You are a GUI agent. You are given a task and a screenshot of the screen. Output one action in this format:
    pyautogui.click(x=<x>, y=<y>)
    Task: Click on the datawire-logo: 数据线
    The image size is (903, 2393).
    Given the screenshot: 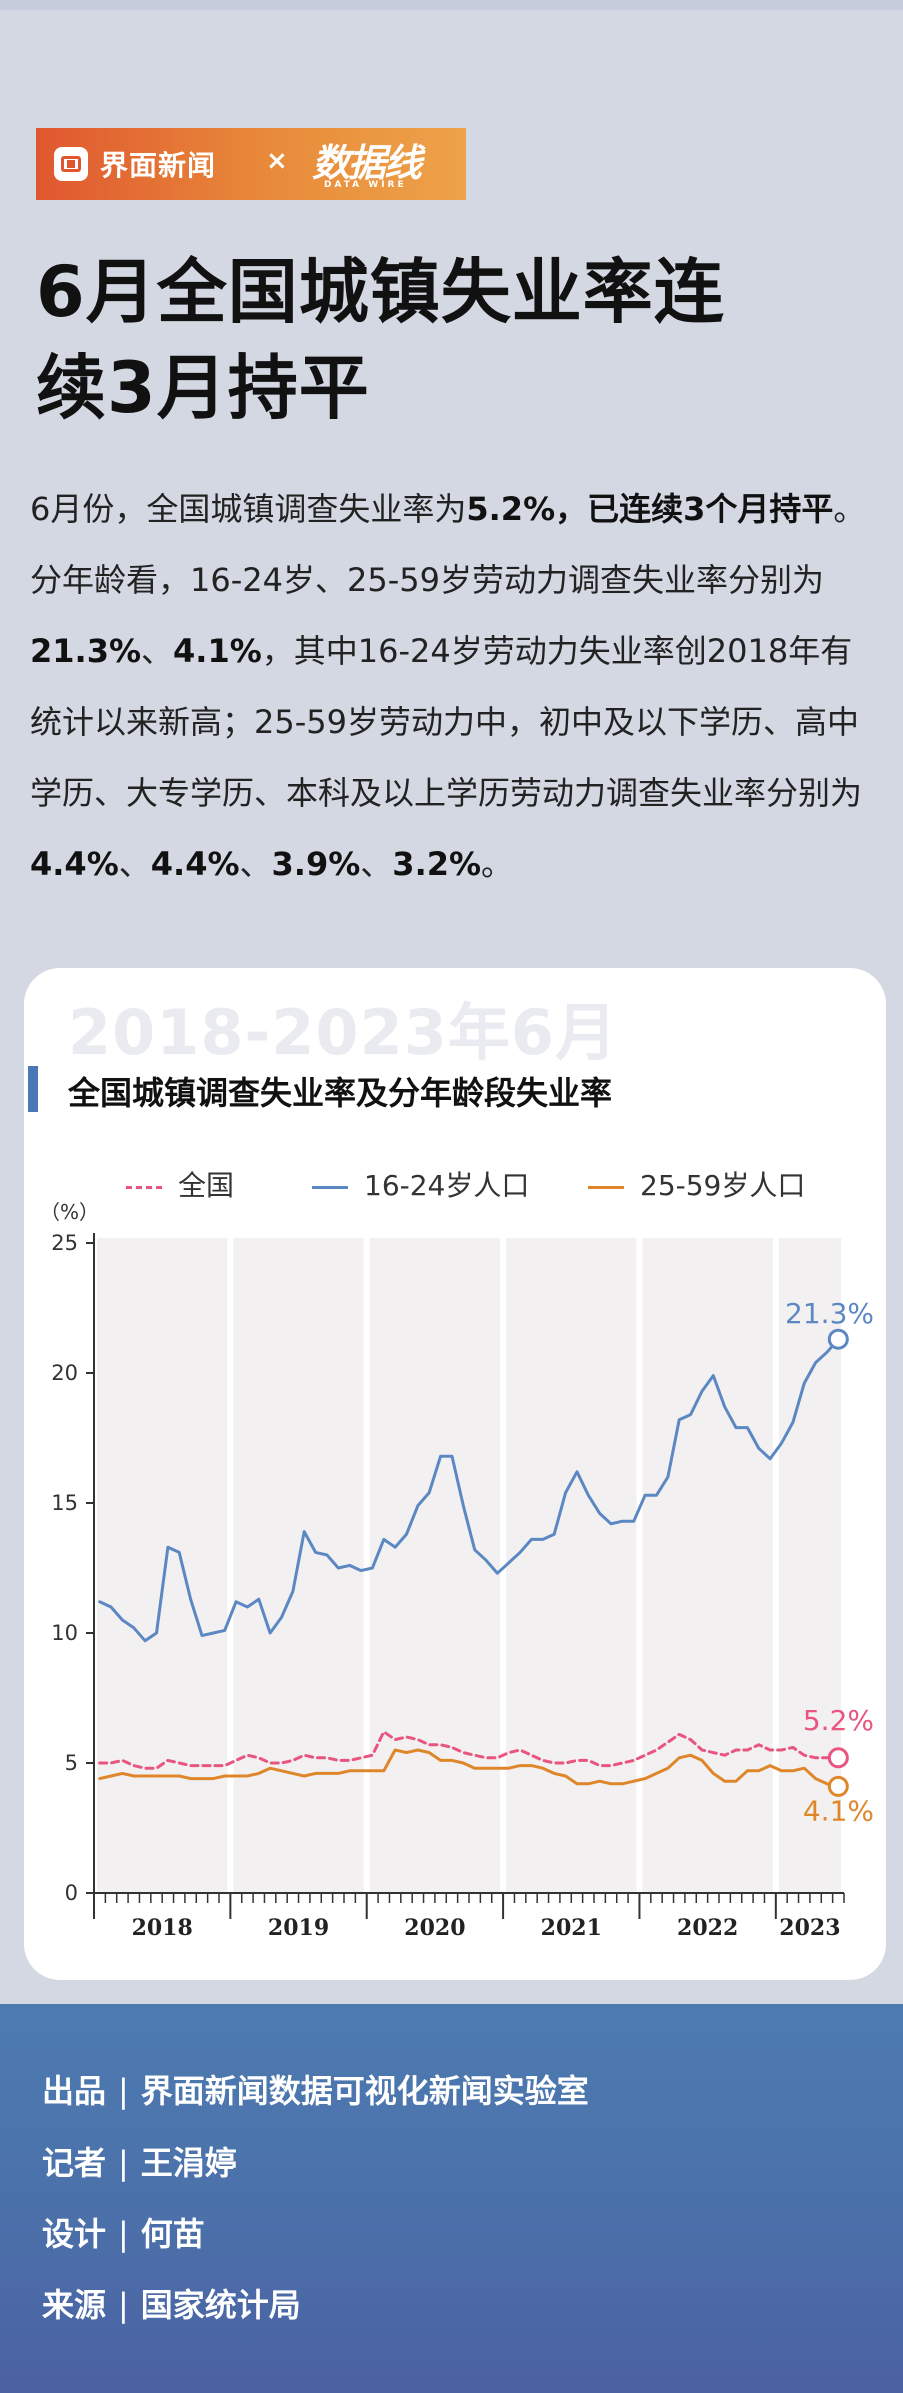 What is the action you would take?
    pyautogui.click(x=367, y=162)
    